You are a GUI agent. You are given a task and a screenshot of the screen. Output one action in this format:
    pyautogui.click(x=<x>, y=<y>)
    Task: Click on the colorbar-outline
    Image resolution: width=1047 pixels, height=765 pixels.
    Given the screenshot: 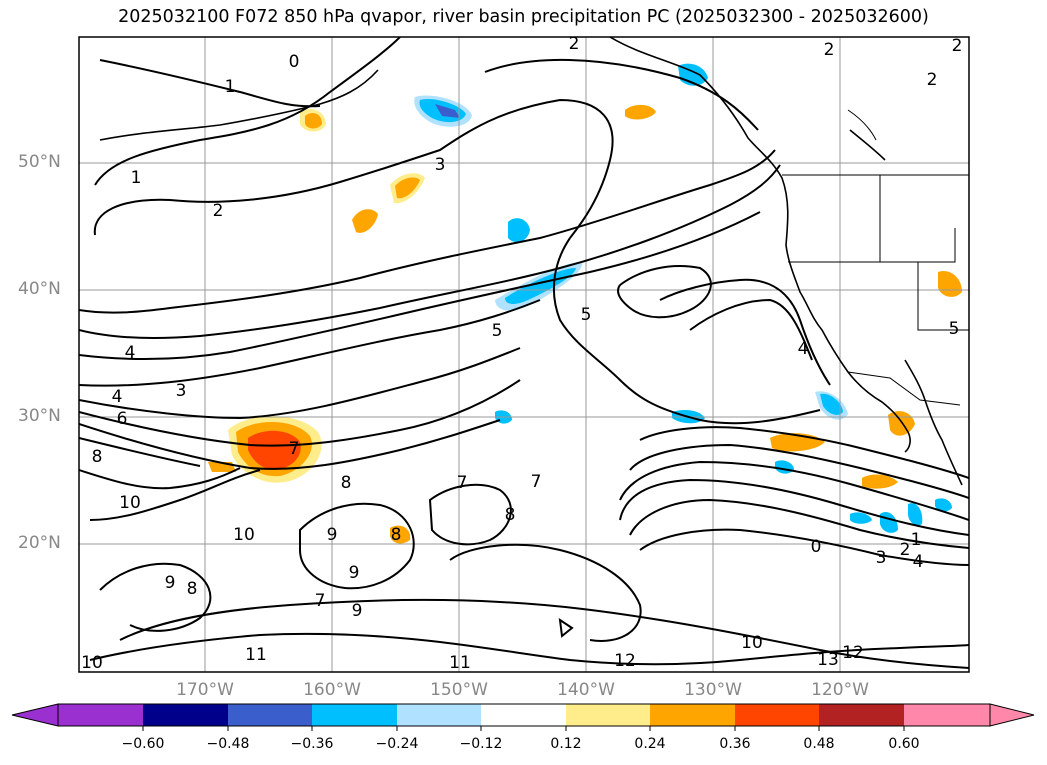 What is the action you would take?
    pyautogui.click(x=524, y=715)
    